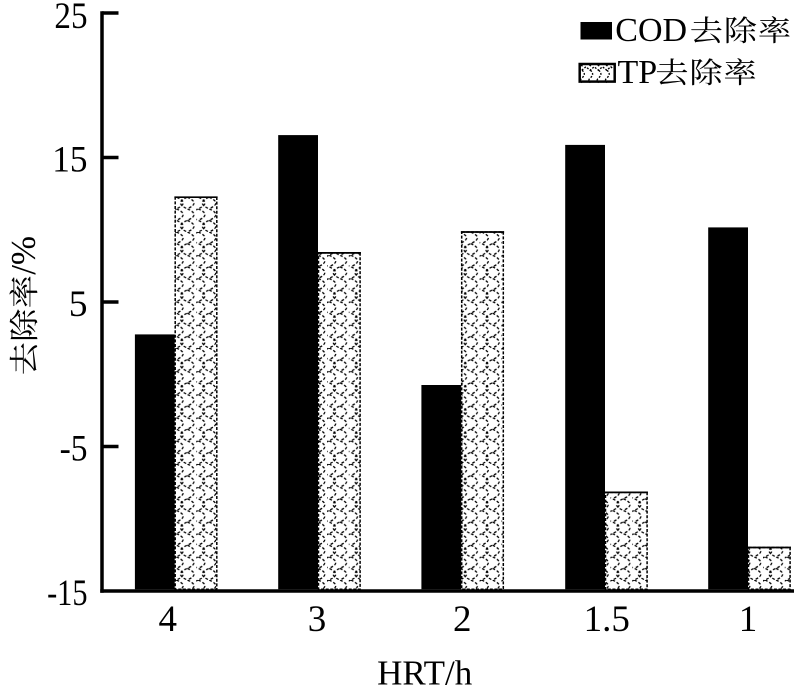  Describe the element at coordinates (69, 159) in the screenshot. I see `svg-text: 15` at that location.